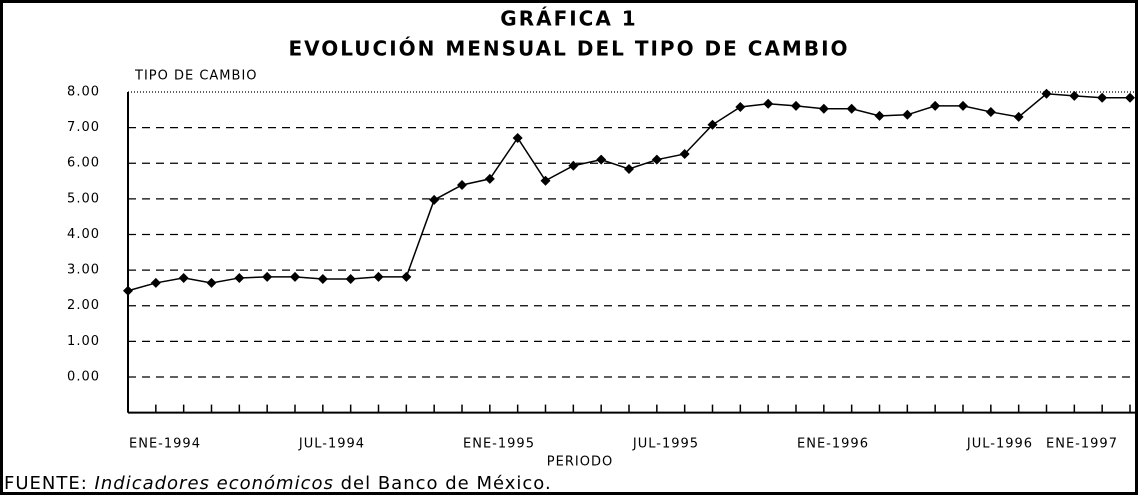 The height and width of the screenshot is (495, 1138). Describe the element at coordinates (833, 444) in the screenshot. I see `x-tick-label: ENE-1996` at that location.